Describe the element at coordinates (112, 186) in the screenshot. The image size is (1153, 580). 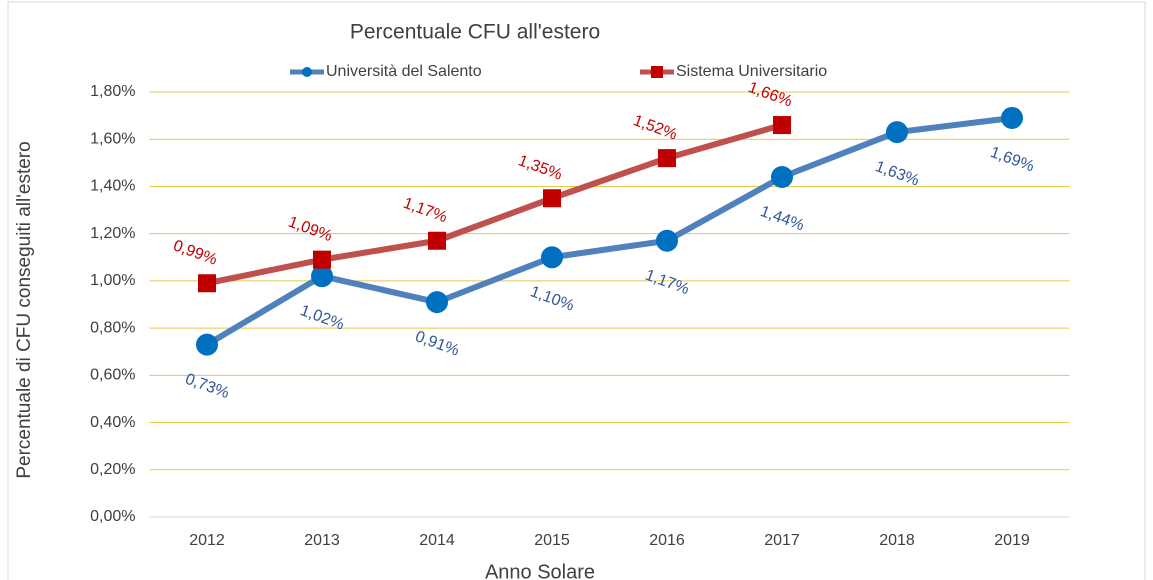
I see `y-tick-label: 1,40%` at that location.